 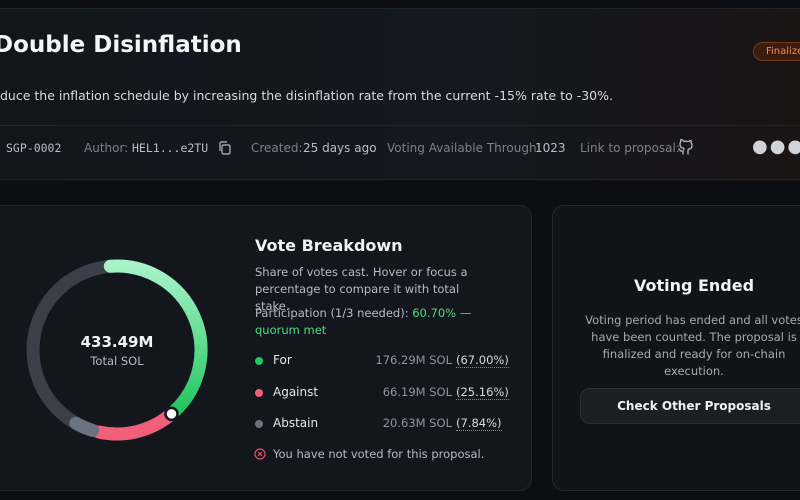 What do you see at coordinates (550, 148) in the screenshot?
I see `voting-through: 1023` at bounding box center [550, 148].